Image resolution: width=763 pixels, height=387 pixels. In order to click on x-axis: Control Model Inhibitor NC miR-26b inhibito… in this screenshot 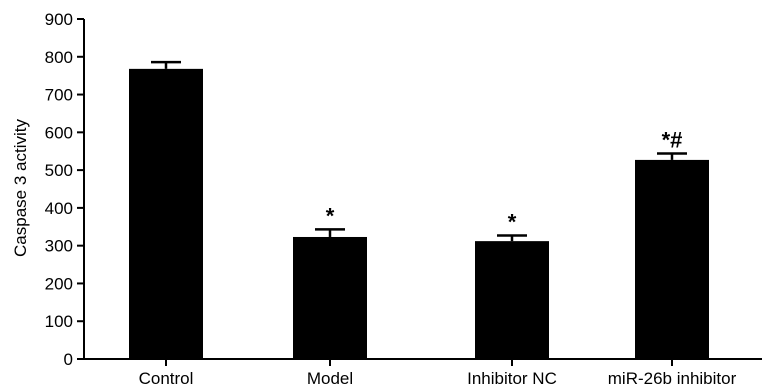, I will do `click(422, 372)`.